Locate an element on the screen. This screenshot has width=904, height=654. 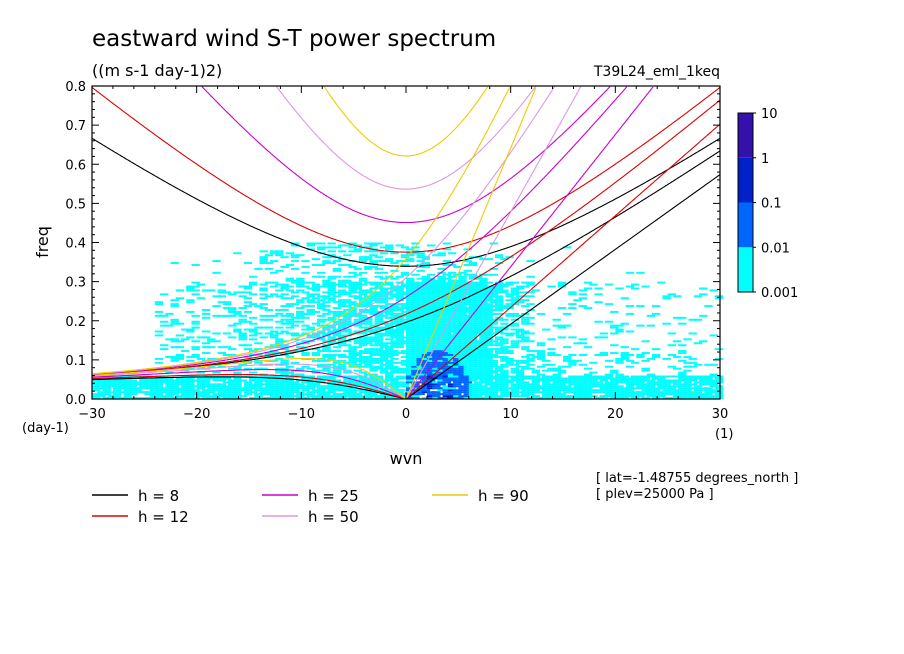
y-tick-label: 0.2 is located at coordinates (75, 322).